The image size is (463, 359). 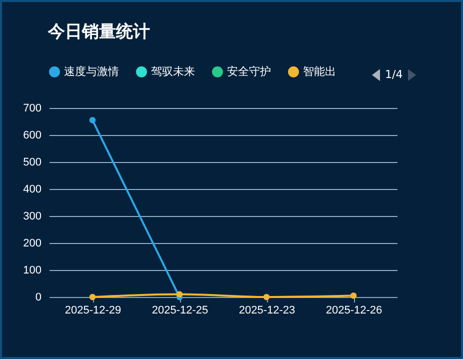 I want to click on x-tick-label: 2025-12-29, so click(x=93, y=310).